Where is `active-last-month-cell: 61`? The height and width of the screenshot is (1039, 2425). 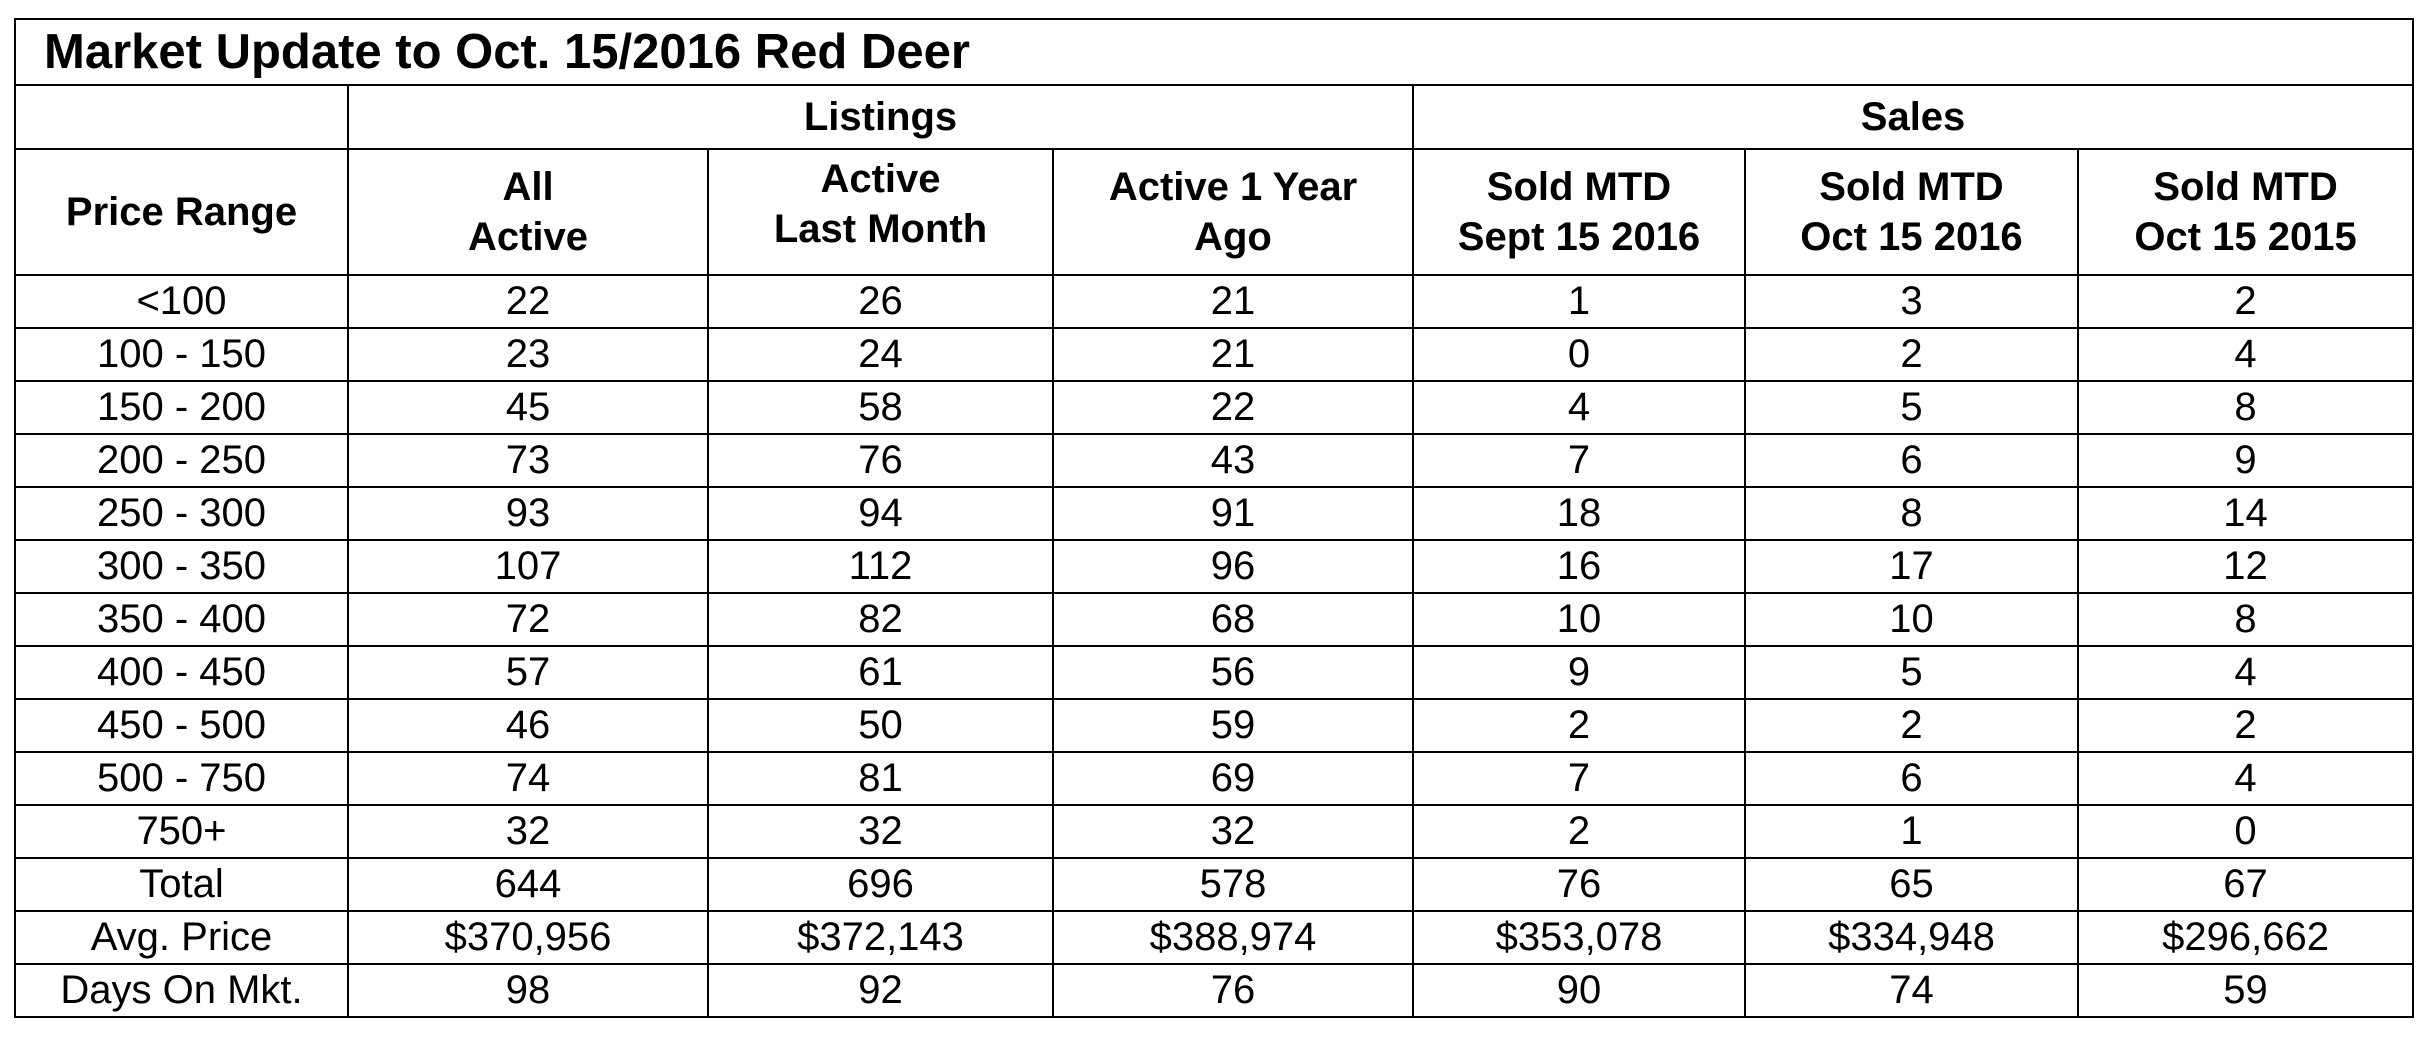
active-last-month-cell: 61 is located at coordinates (880, 672).